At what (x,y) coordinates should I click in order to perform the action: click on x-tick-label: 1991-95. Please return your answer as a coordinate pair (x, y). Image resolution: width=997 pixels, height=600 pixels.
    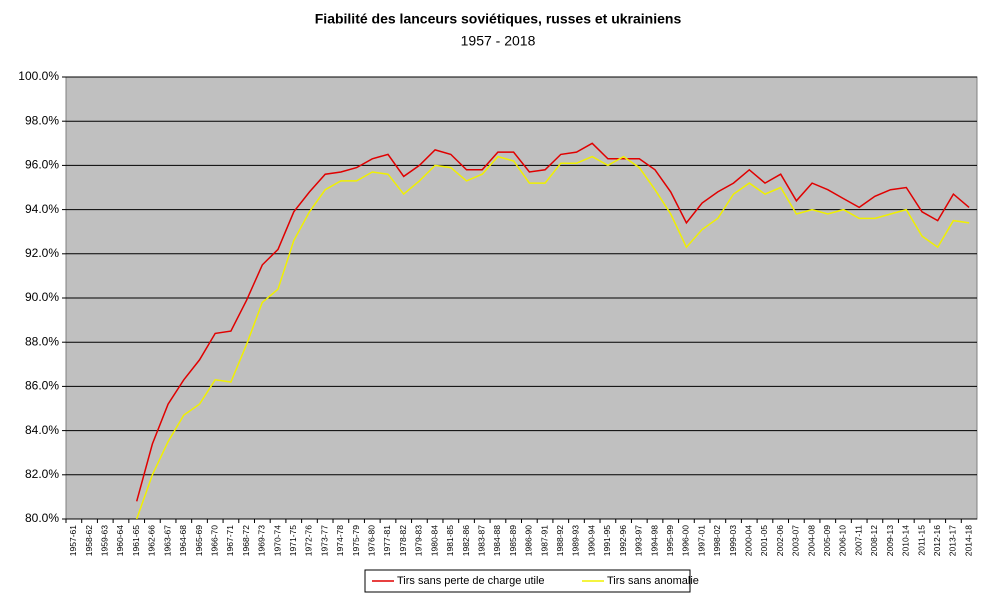
    Looking at the image, I should click on (607, 540).